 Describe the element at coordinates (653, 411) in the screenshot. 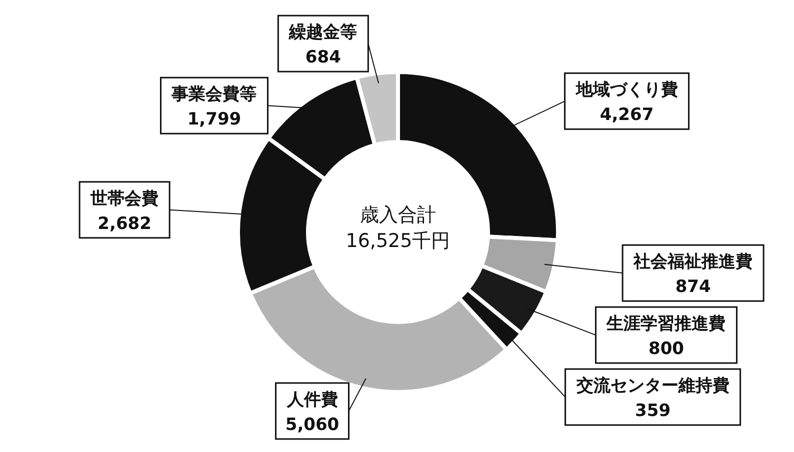

I see `data-label: 359` at that location.